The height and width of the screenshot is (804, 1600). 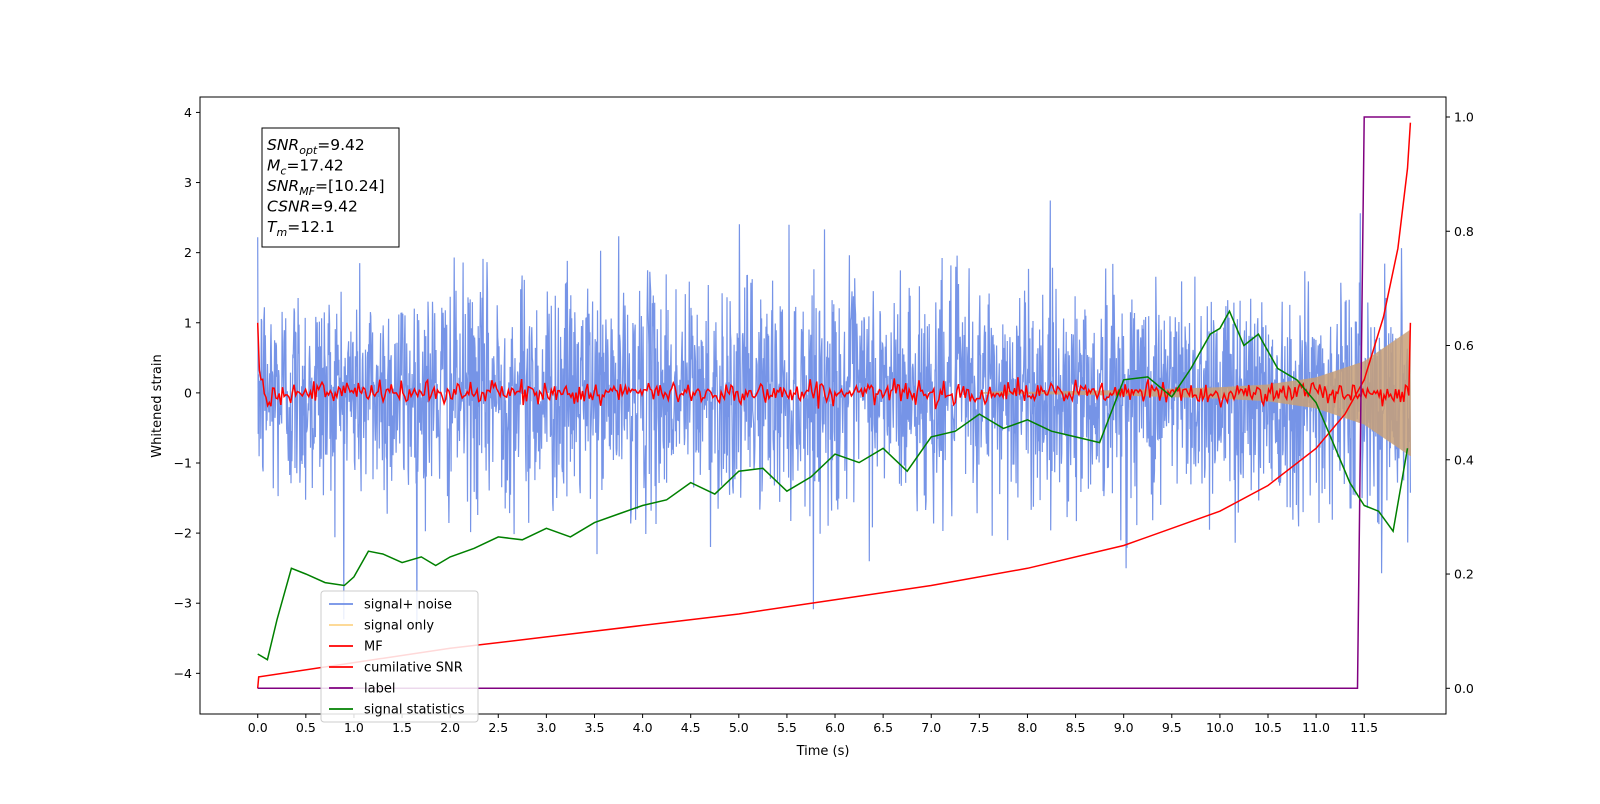 I want to click on legend-entry: signal+ noise, so click(x=408, y=605).